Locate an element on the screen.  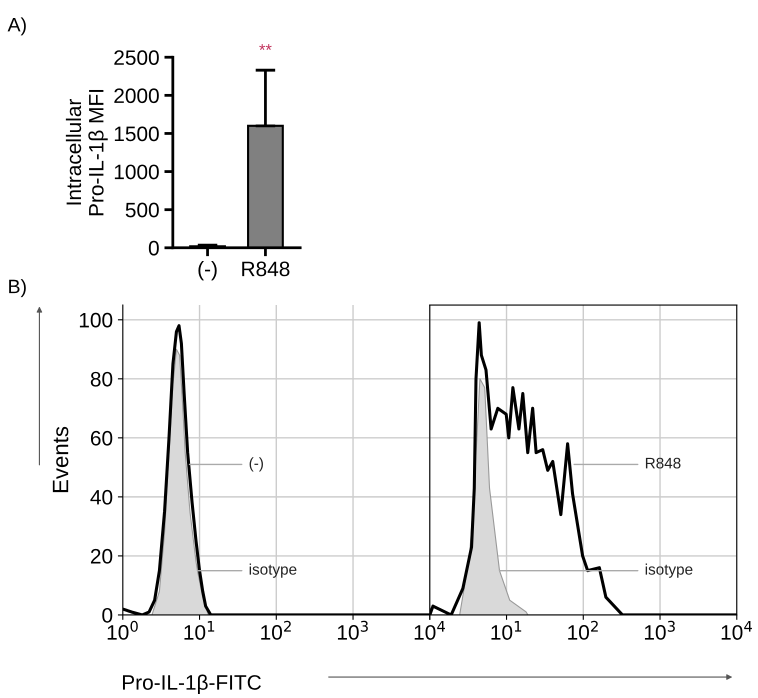
y-tick-label: 80 is located at coordinates (101, 379).